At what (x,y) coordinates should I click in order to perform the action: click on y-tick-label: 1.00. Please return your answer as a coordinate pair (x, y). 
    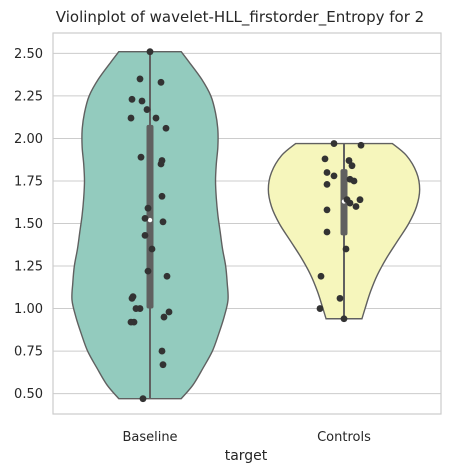
    Looking at the image, I should click on (28, 309).